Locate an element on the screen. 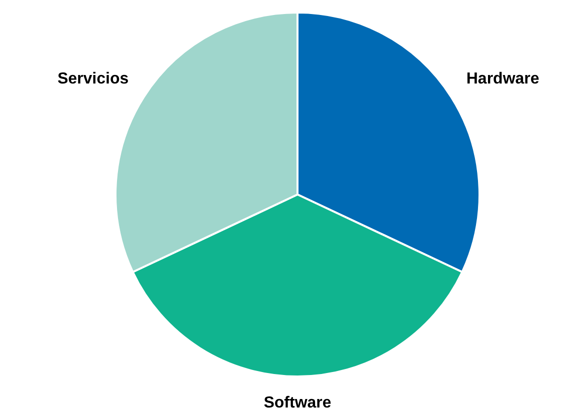  slice-label: Hardware is located at coordinates (503, 79).